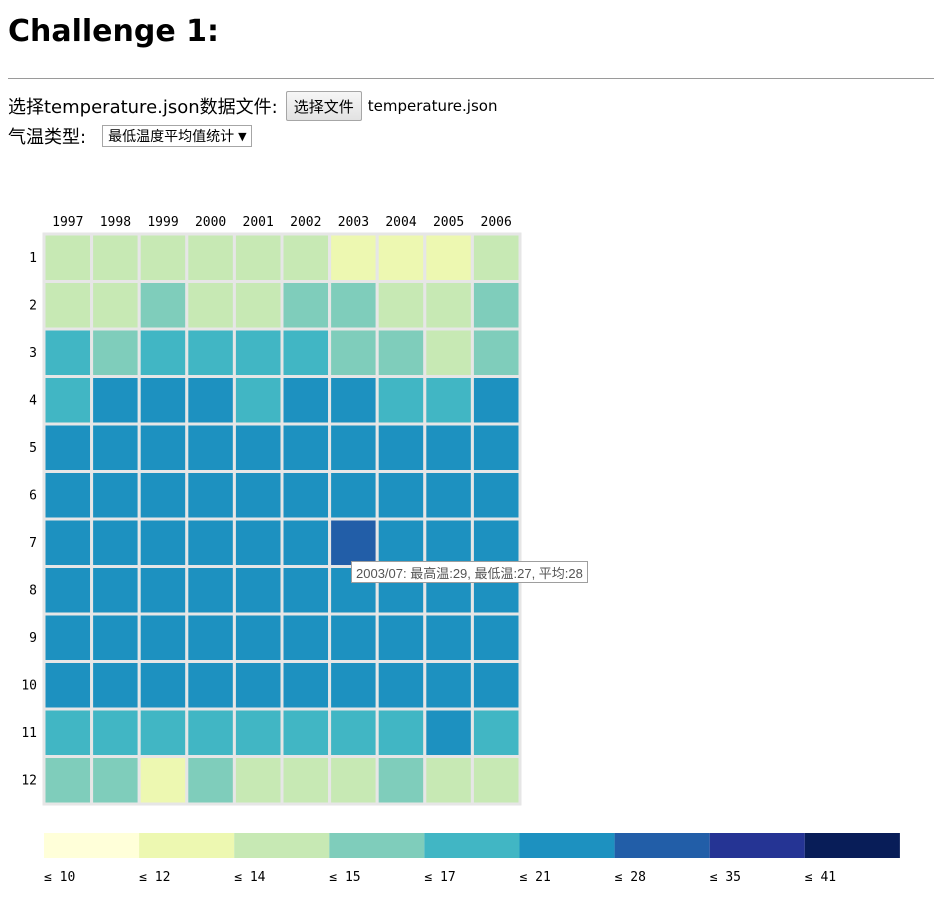  I want to click on x-tick-label: 1997, so click(67, 222).